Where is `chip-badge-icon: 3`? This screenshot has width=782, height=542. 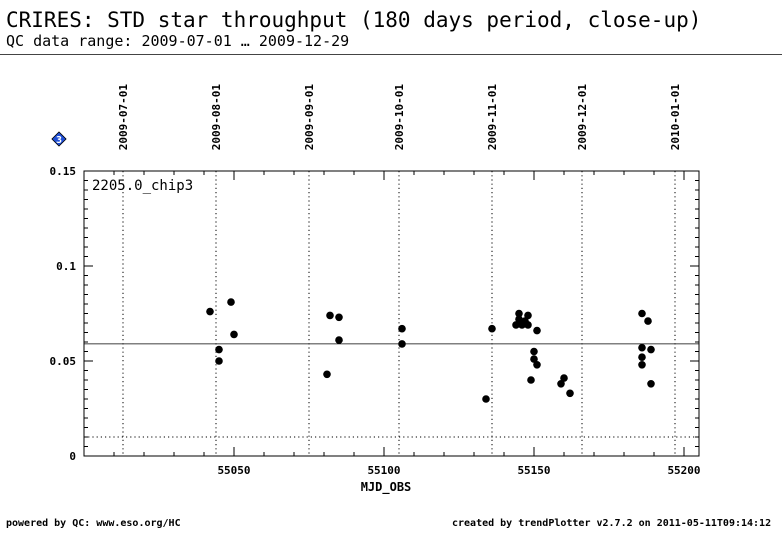 chip-badge-icon: 3 is located at coordinates (59, 139).